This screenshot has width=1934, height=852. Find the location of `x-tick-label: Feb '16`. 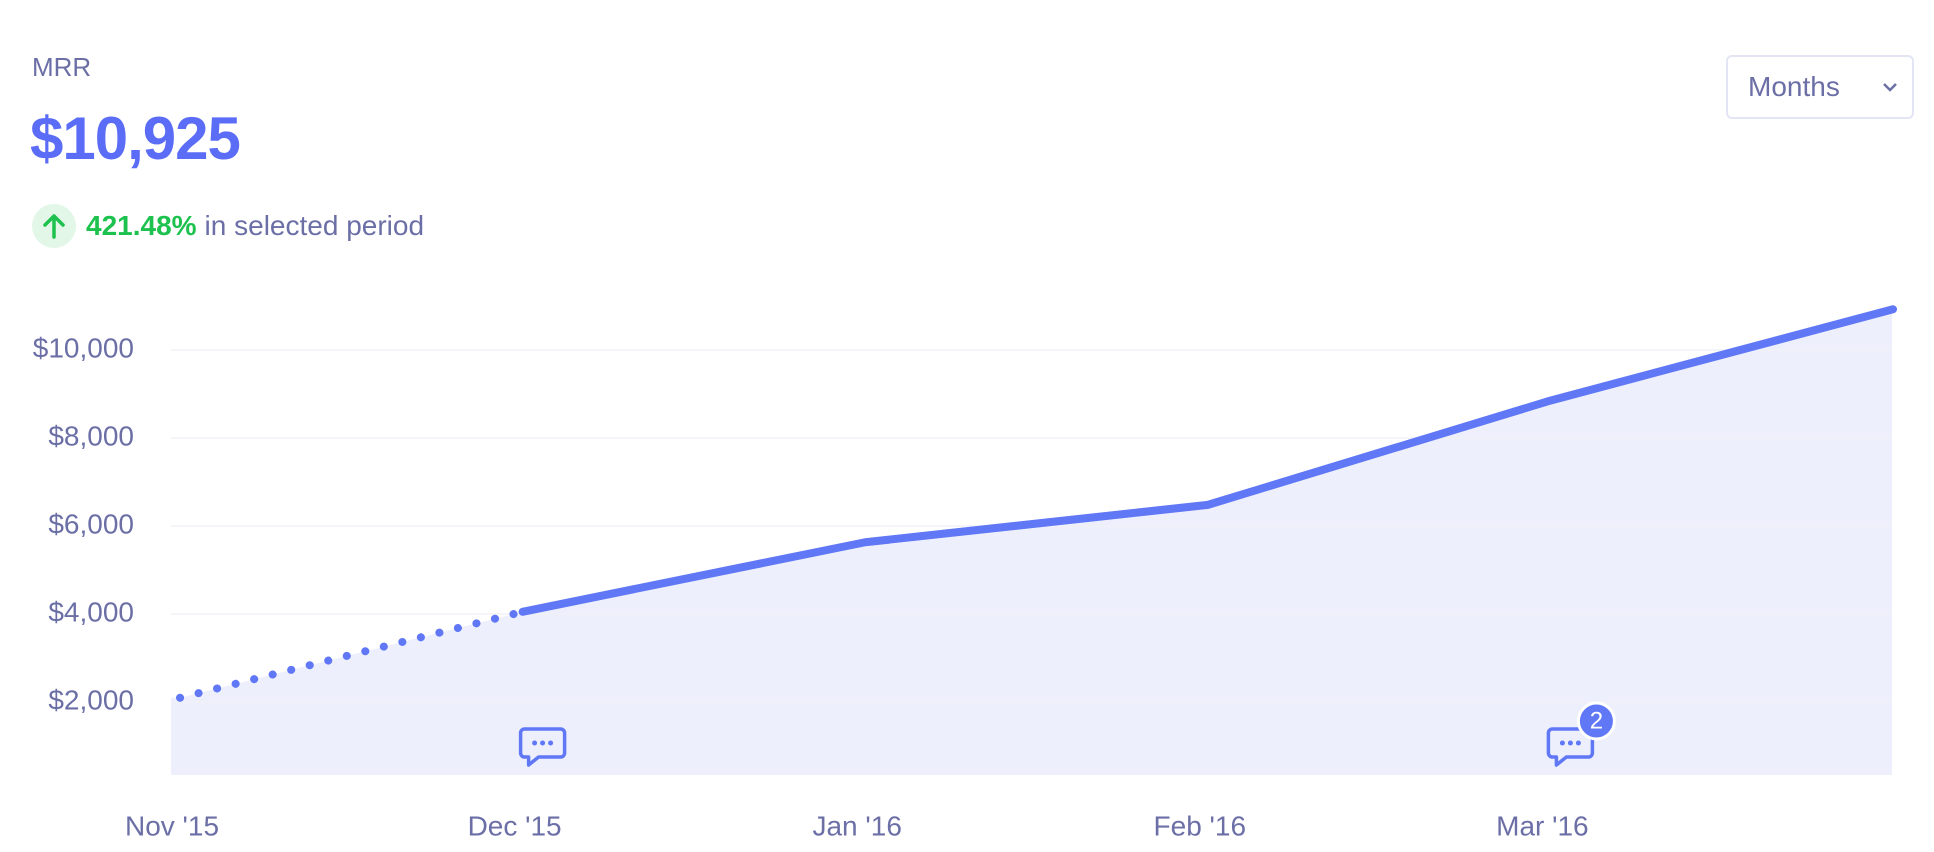

x-tick-label: Feb '16 is located at coordinates (1200, 825).